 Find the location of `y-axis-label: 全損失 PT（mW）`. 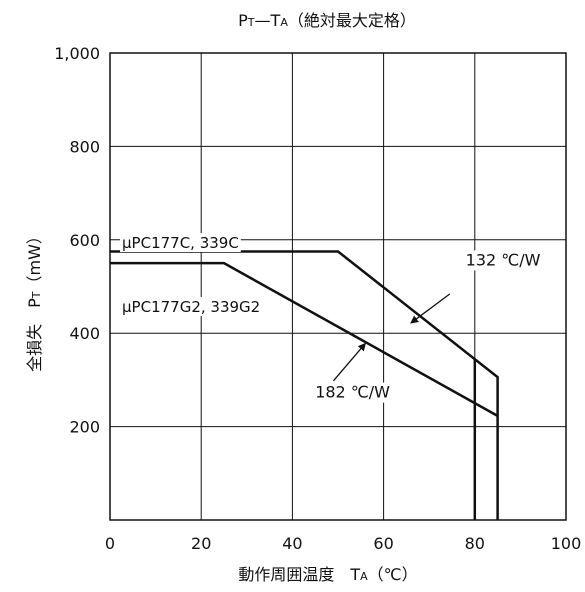

y-axis-label: 全損失 PT（mW） is located at coordinates (34, 300).